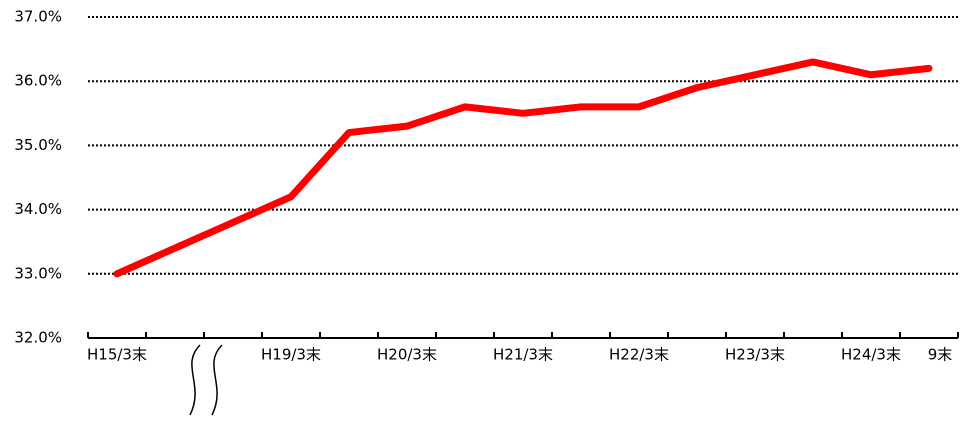 The height and width of the screenshot is (422, 961). Describe the element at coordinates (206, 380) in the screenshot. I see `axis-break` at that location.